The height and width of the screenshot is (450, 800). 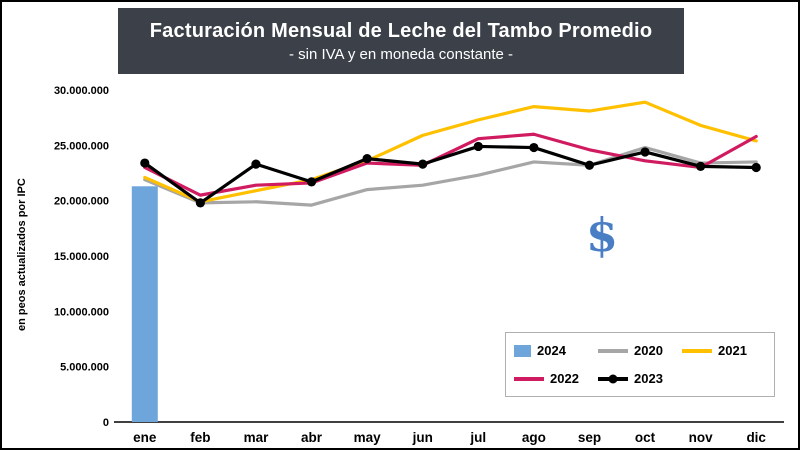 I want to click on x-tick-label: jun, so click(x=422, y=437).